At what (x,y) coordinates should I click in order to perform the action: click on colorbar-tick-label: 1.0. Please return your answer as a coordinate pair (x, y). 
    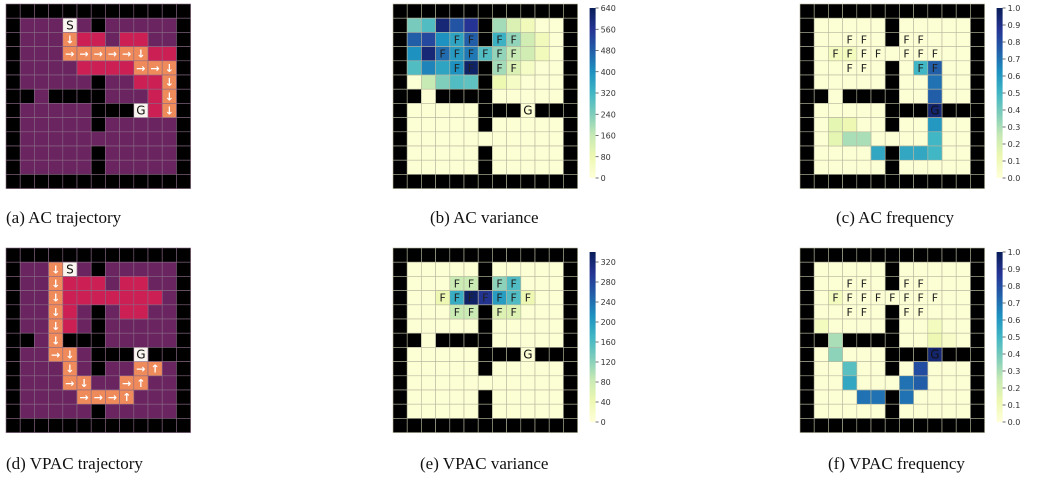
    Looking at the image, I should click on (1014, 252).